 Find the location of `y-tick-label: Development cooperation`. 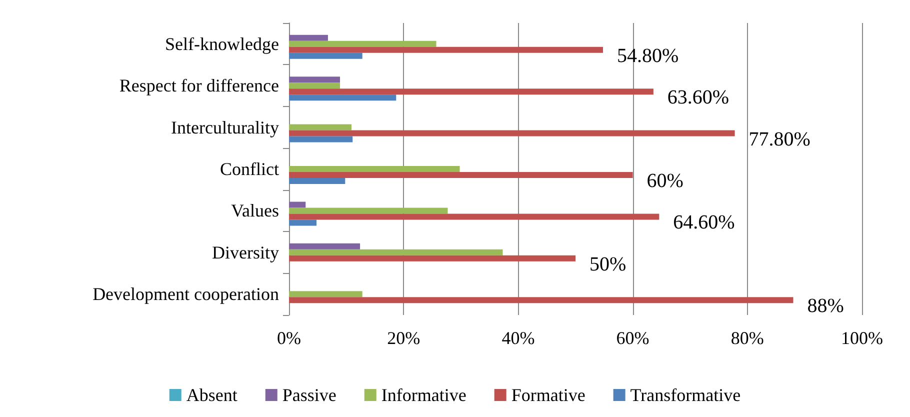

y-tick-label: Development cooperation is located at coordinates (185, 294).